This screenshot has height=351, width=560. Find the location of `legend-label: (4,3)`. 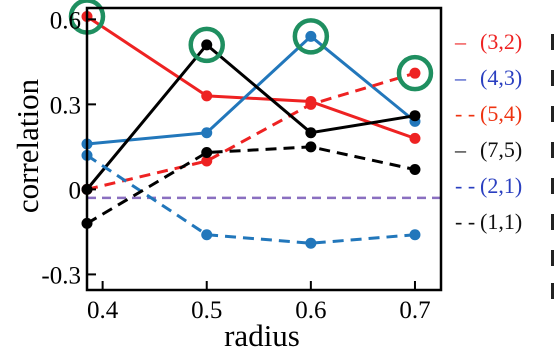

legend-label: (4,3) is located at coordinates (501, 77).